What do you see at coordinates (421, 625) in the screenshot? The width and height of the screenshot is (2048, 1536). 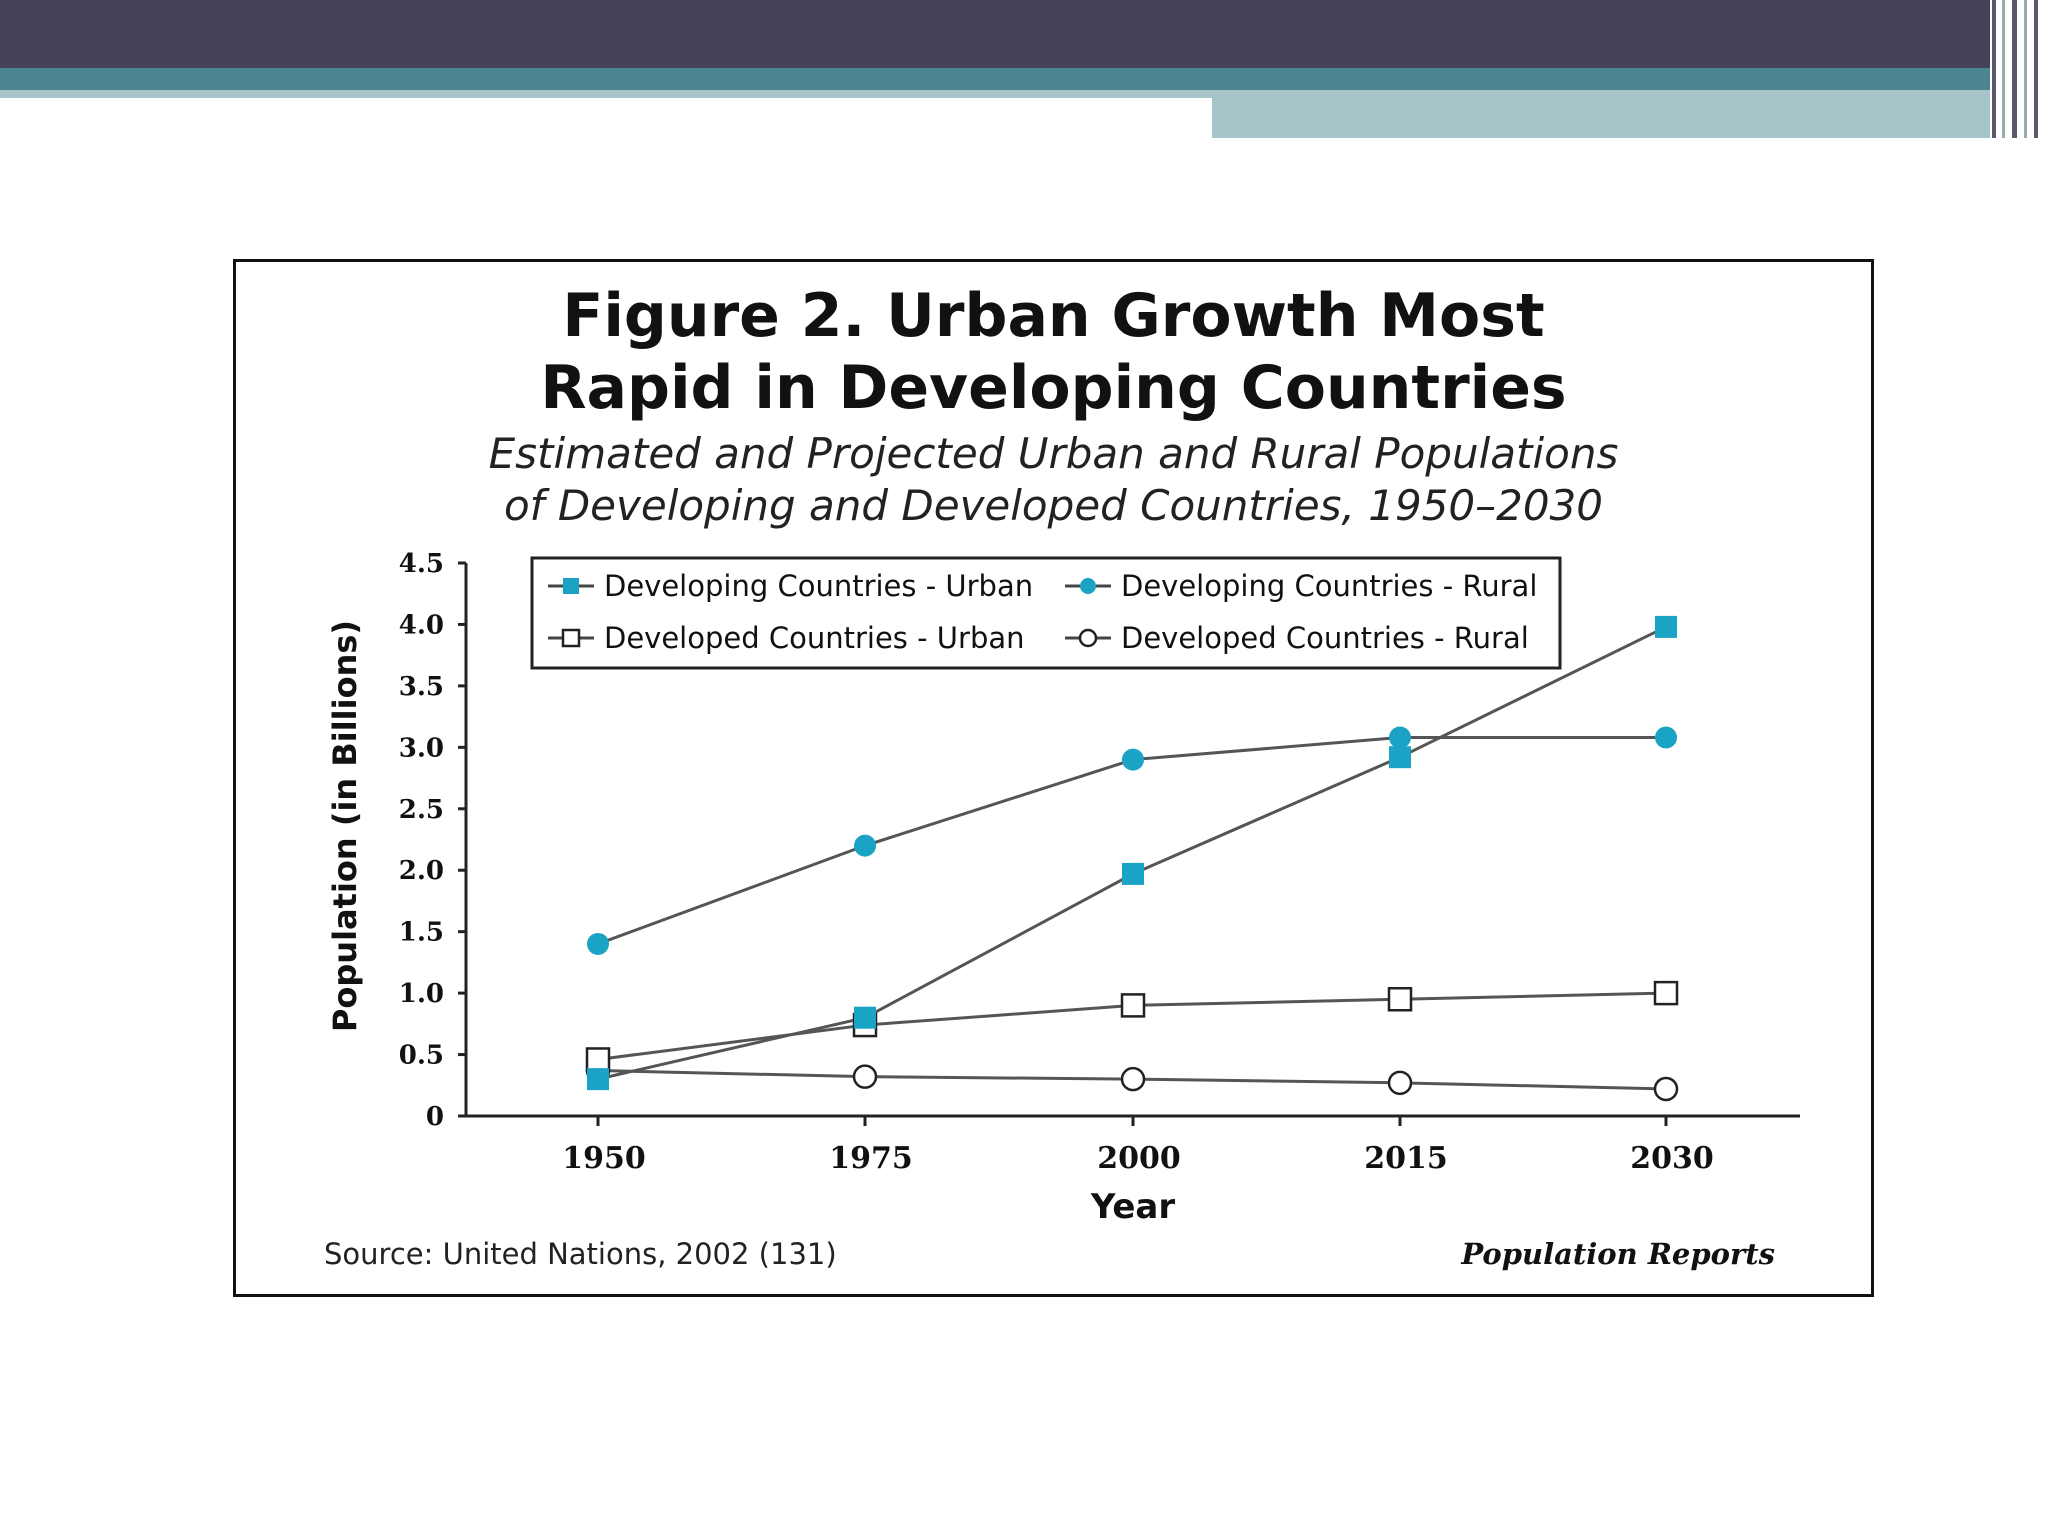 I see `y-tick-label: 4.0` at bounding box center [421, 625].